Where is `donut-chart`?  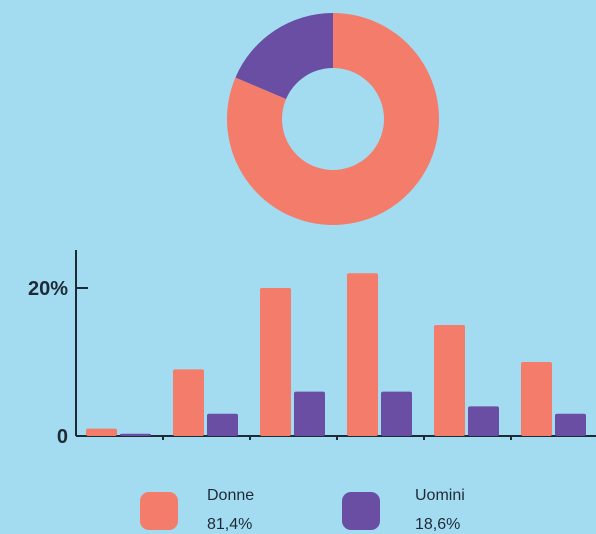
donut-chart is located at coordinates (333, 119).